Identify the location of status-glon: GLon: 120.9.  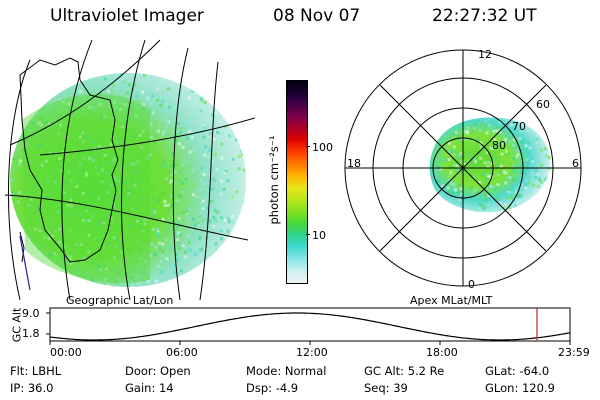
(520, 388).